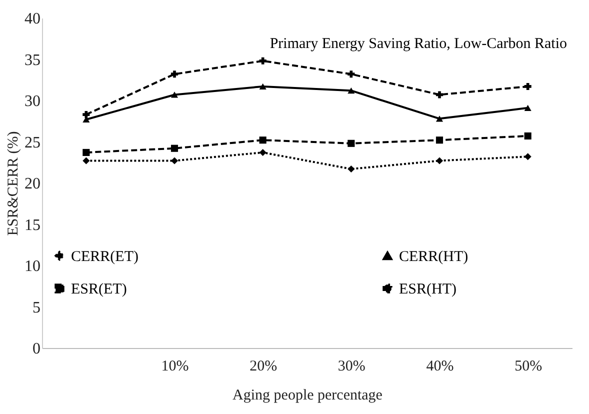 The width and height of the screenshot is (589, 414). I want to click on y-tick-label: 20, so click(32, 184).